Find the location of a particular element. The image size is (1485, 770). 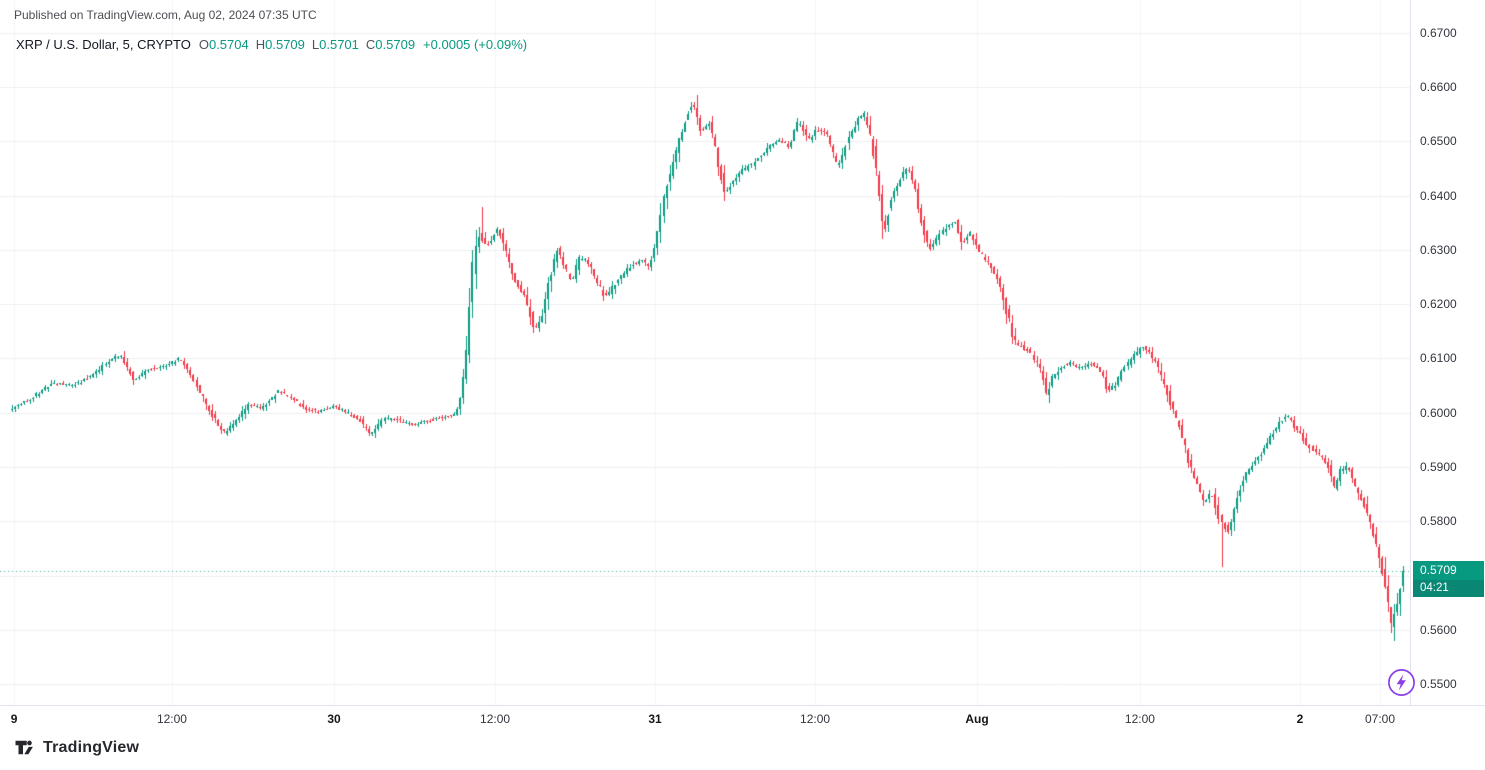

ohlc-item: O0.5704 is located at coordinates (224, 44).